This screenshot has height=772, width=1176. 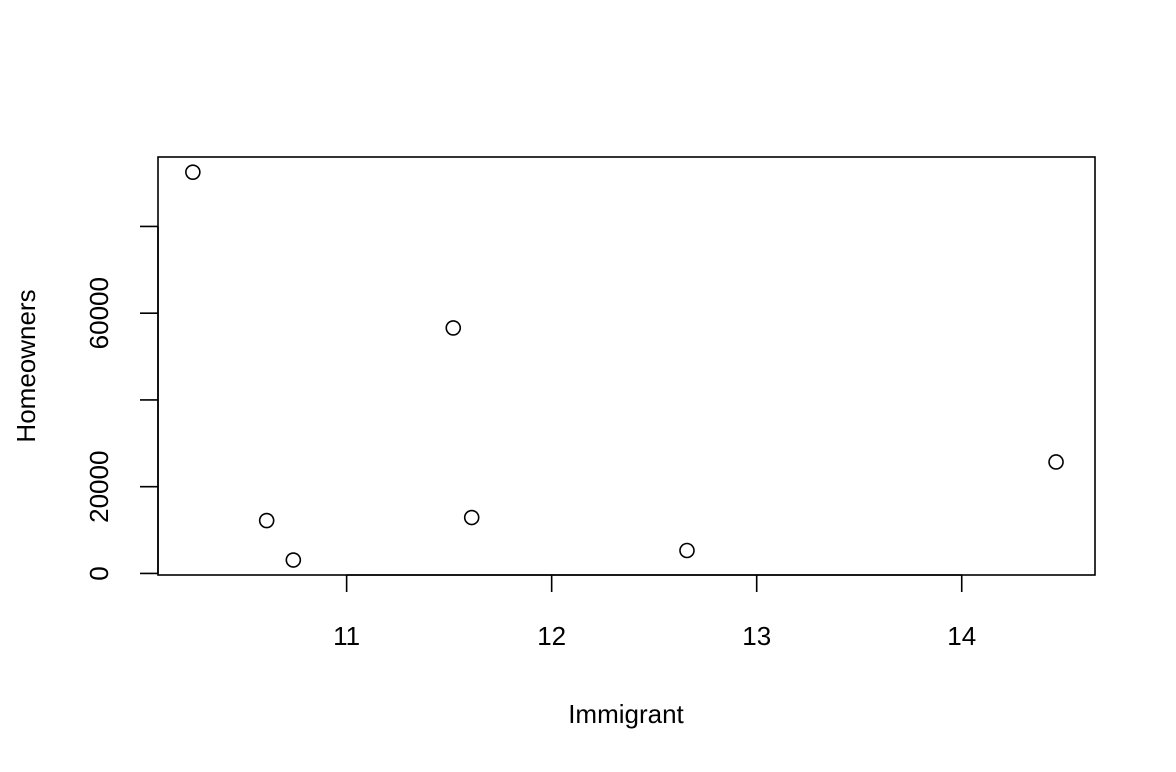 I want to click on y-axis-label: Homeowners, so click(x=26, y=365).